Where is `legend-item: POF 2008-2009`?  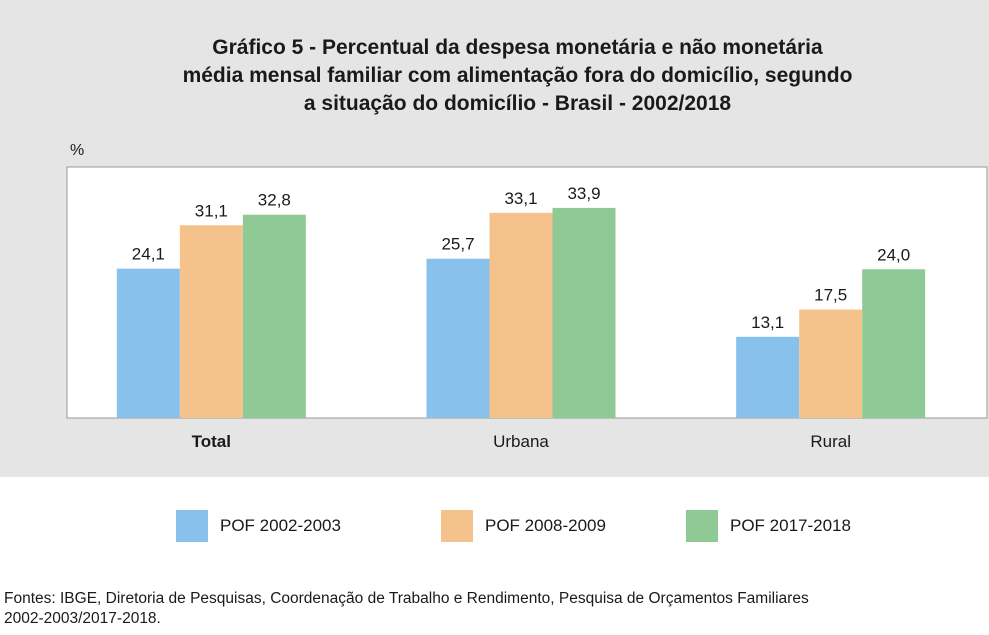
legend-item: POF 2008-2009 is located at coordinates (523, 526).